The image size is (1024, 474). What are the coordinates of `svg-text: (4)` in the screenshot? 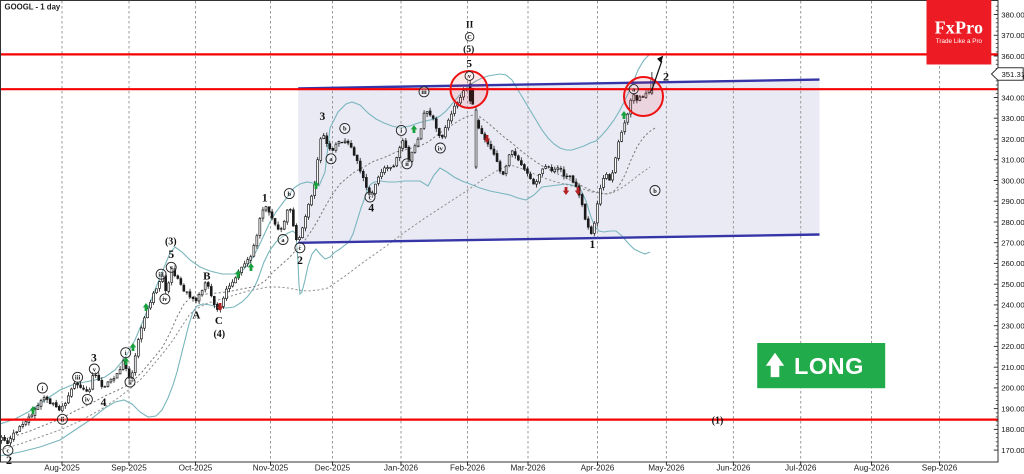 It's located at (219, 334).